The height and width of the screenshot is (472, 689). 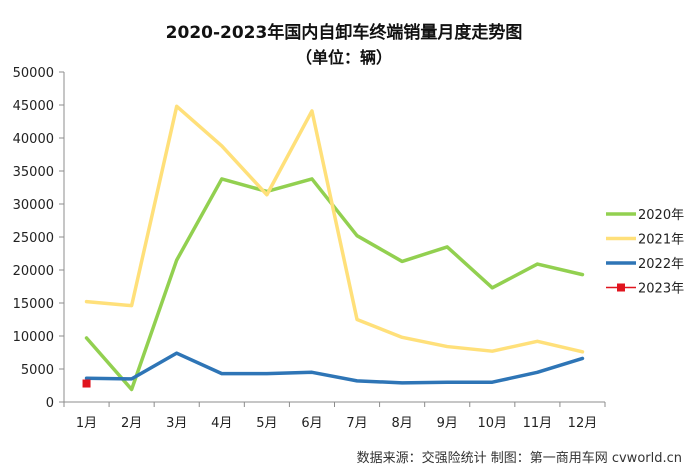 What do you see at coordinates (661, 215) in the screenshot?
I see `legend-label: 2020年` at bounding box center [661, 215].